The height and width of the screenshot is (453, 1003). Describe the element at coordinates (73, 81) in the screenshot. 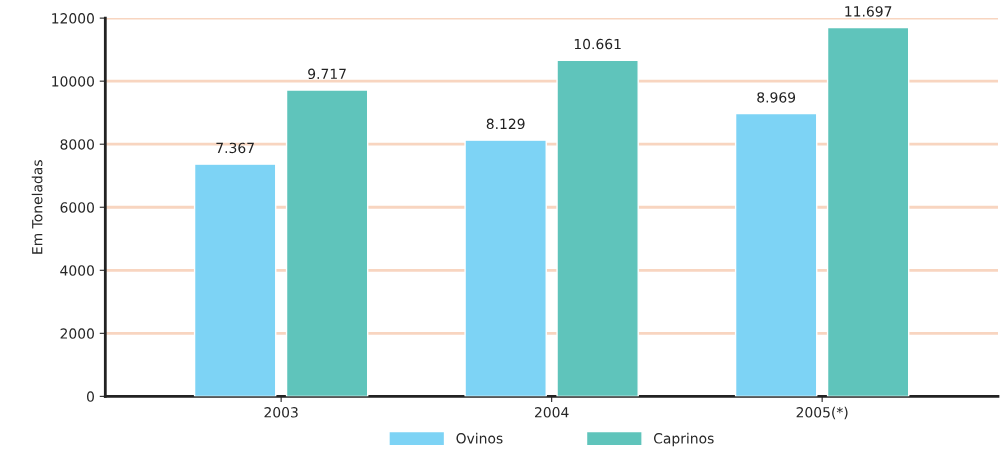

I see `y-tick-label: 10000` at that location.